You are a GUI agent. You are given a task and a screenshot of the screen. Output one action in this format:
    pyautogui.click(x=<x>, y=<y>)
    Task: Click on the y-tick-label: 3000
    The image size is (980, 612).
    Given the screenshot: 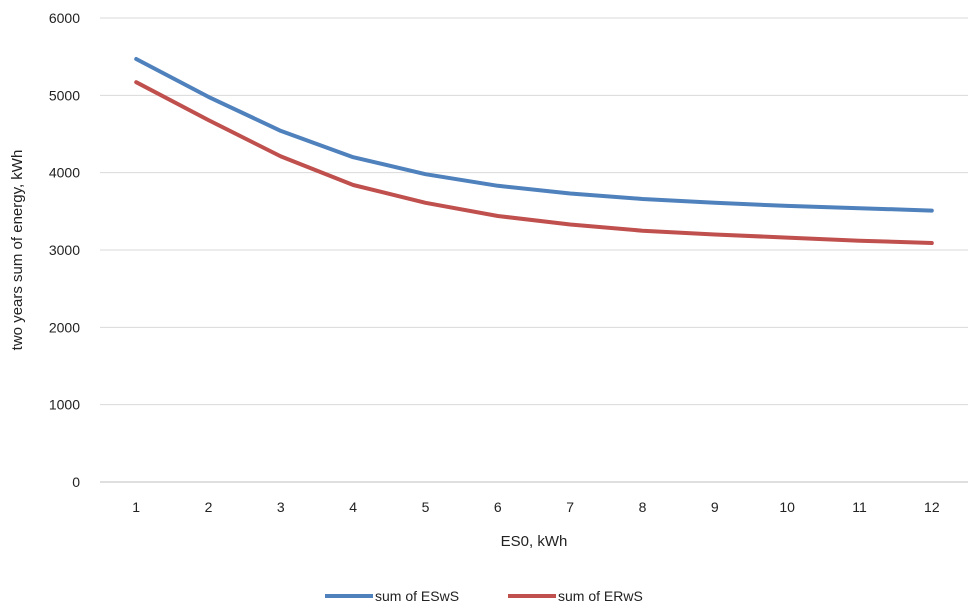 What is the action you would take?
    pyautogui.click(x=64, y=250)
    